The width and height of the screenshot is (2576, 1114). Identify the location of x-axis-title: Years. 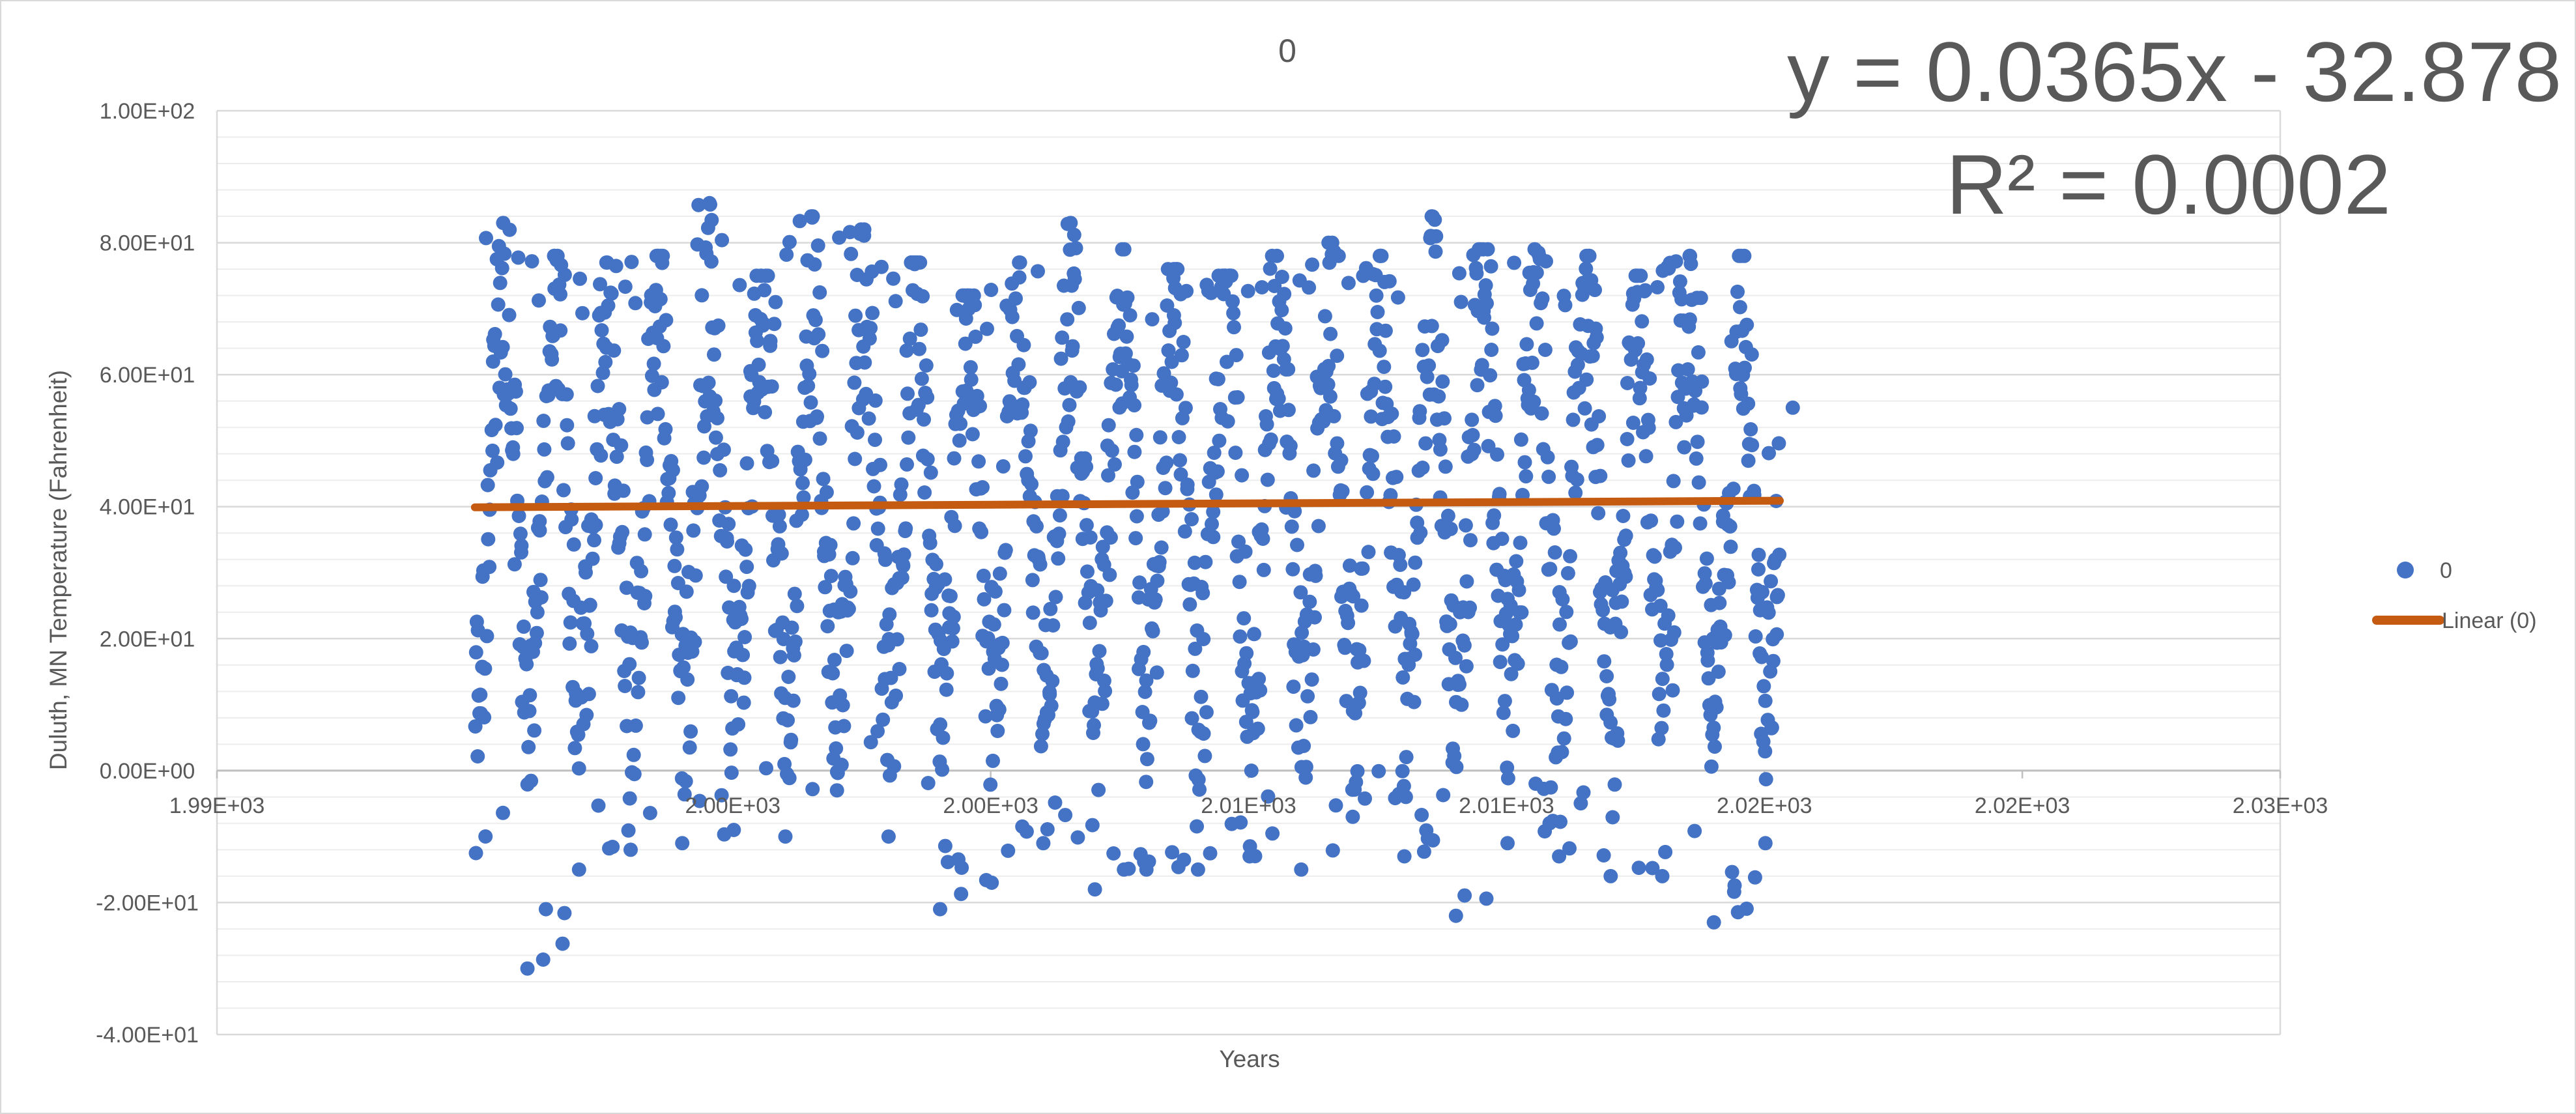
(1249, 1059).